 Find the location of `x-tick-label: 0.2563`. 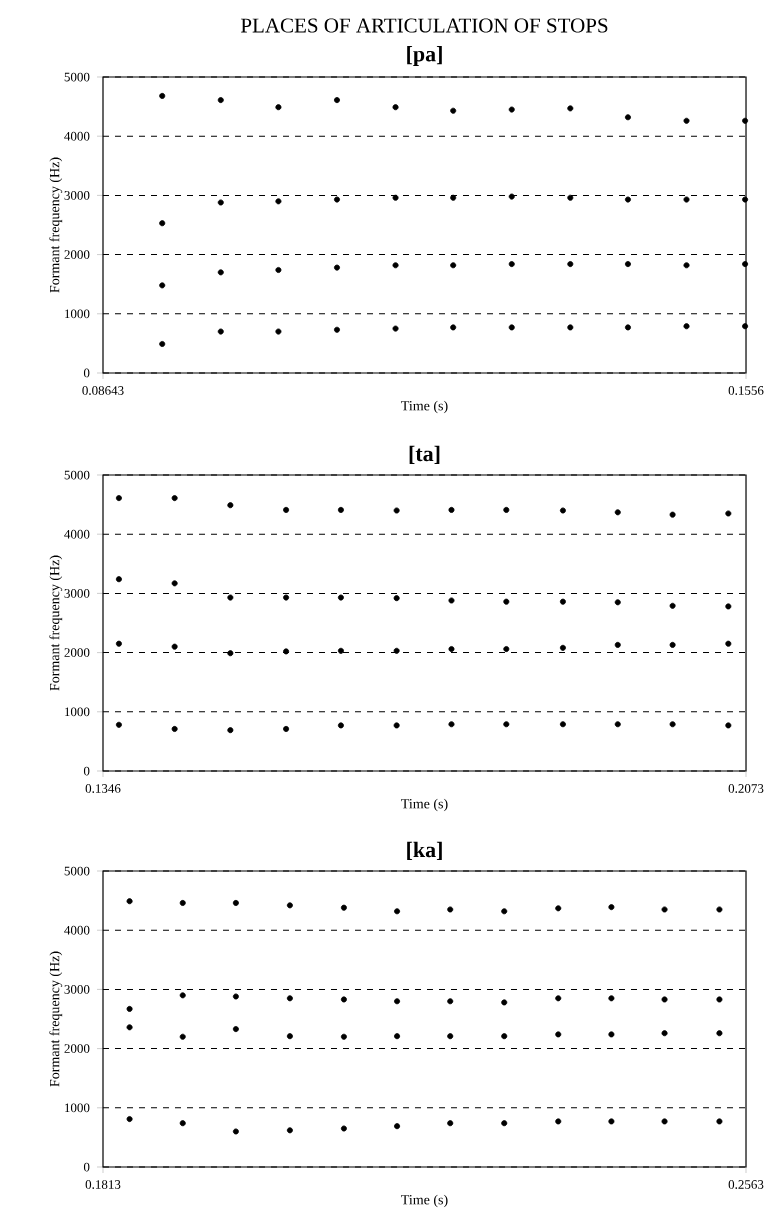

x-tick-label: 0.2563 is located at coordinates (746, 1184).